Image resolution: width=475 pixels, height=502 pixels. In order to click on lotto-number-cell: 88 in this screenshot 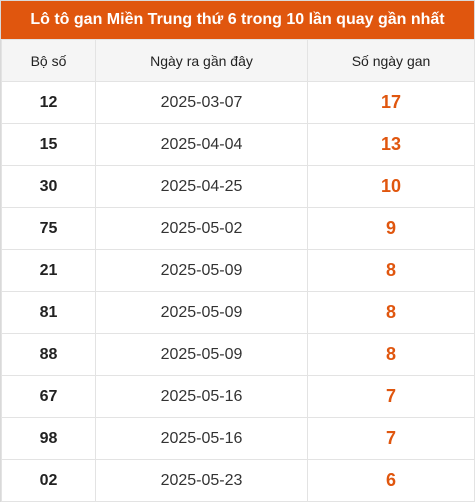, I will do `click(48, 354)`.